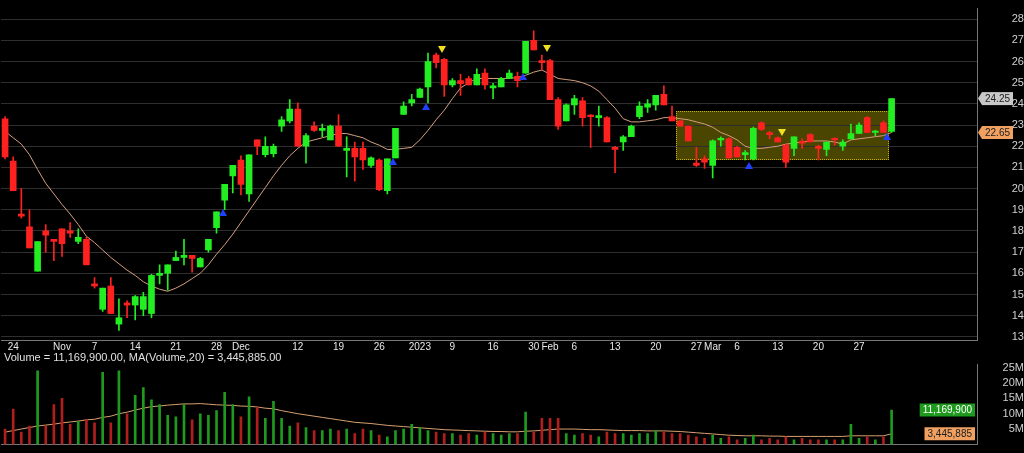 This screenshot has width=1024, height=453. I want to click on y-tick-label: 16, so click(1017, 272).